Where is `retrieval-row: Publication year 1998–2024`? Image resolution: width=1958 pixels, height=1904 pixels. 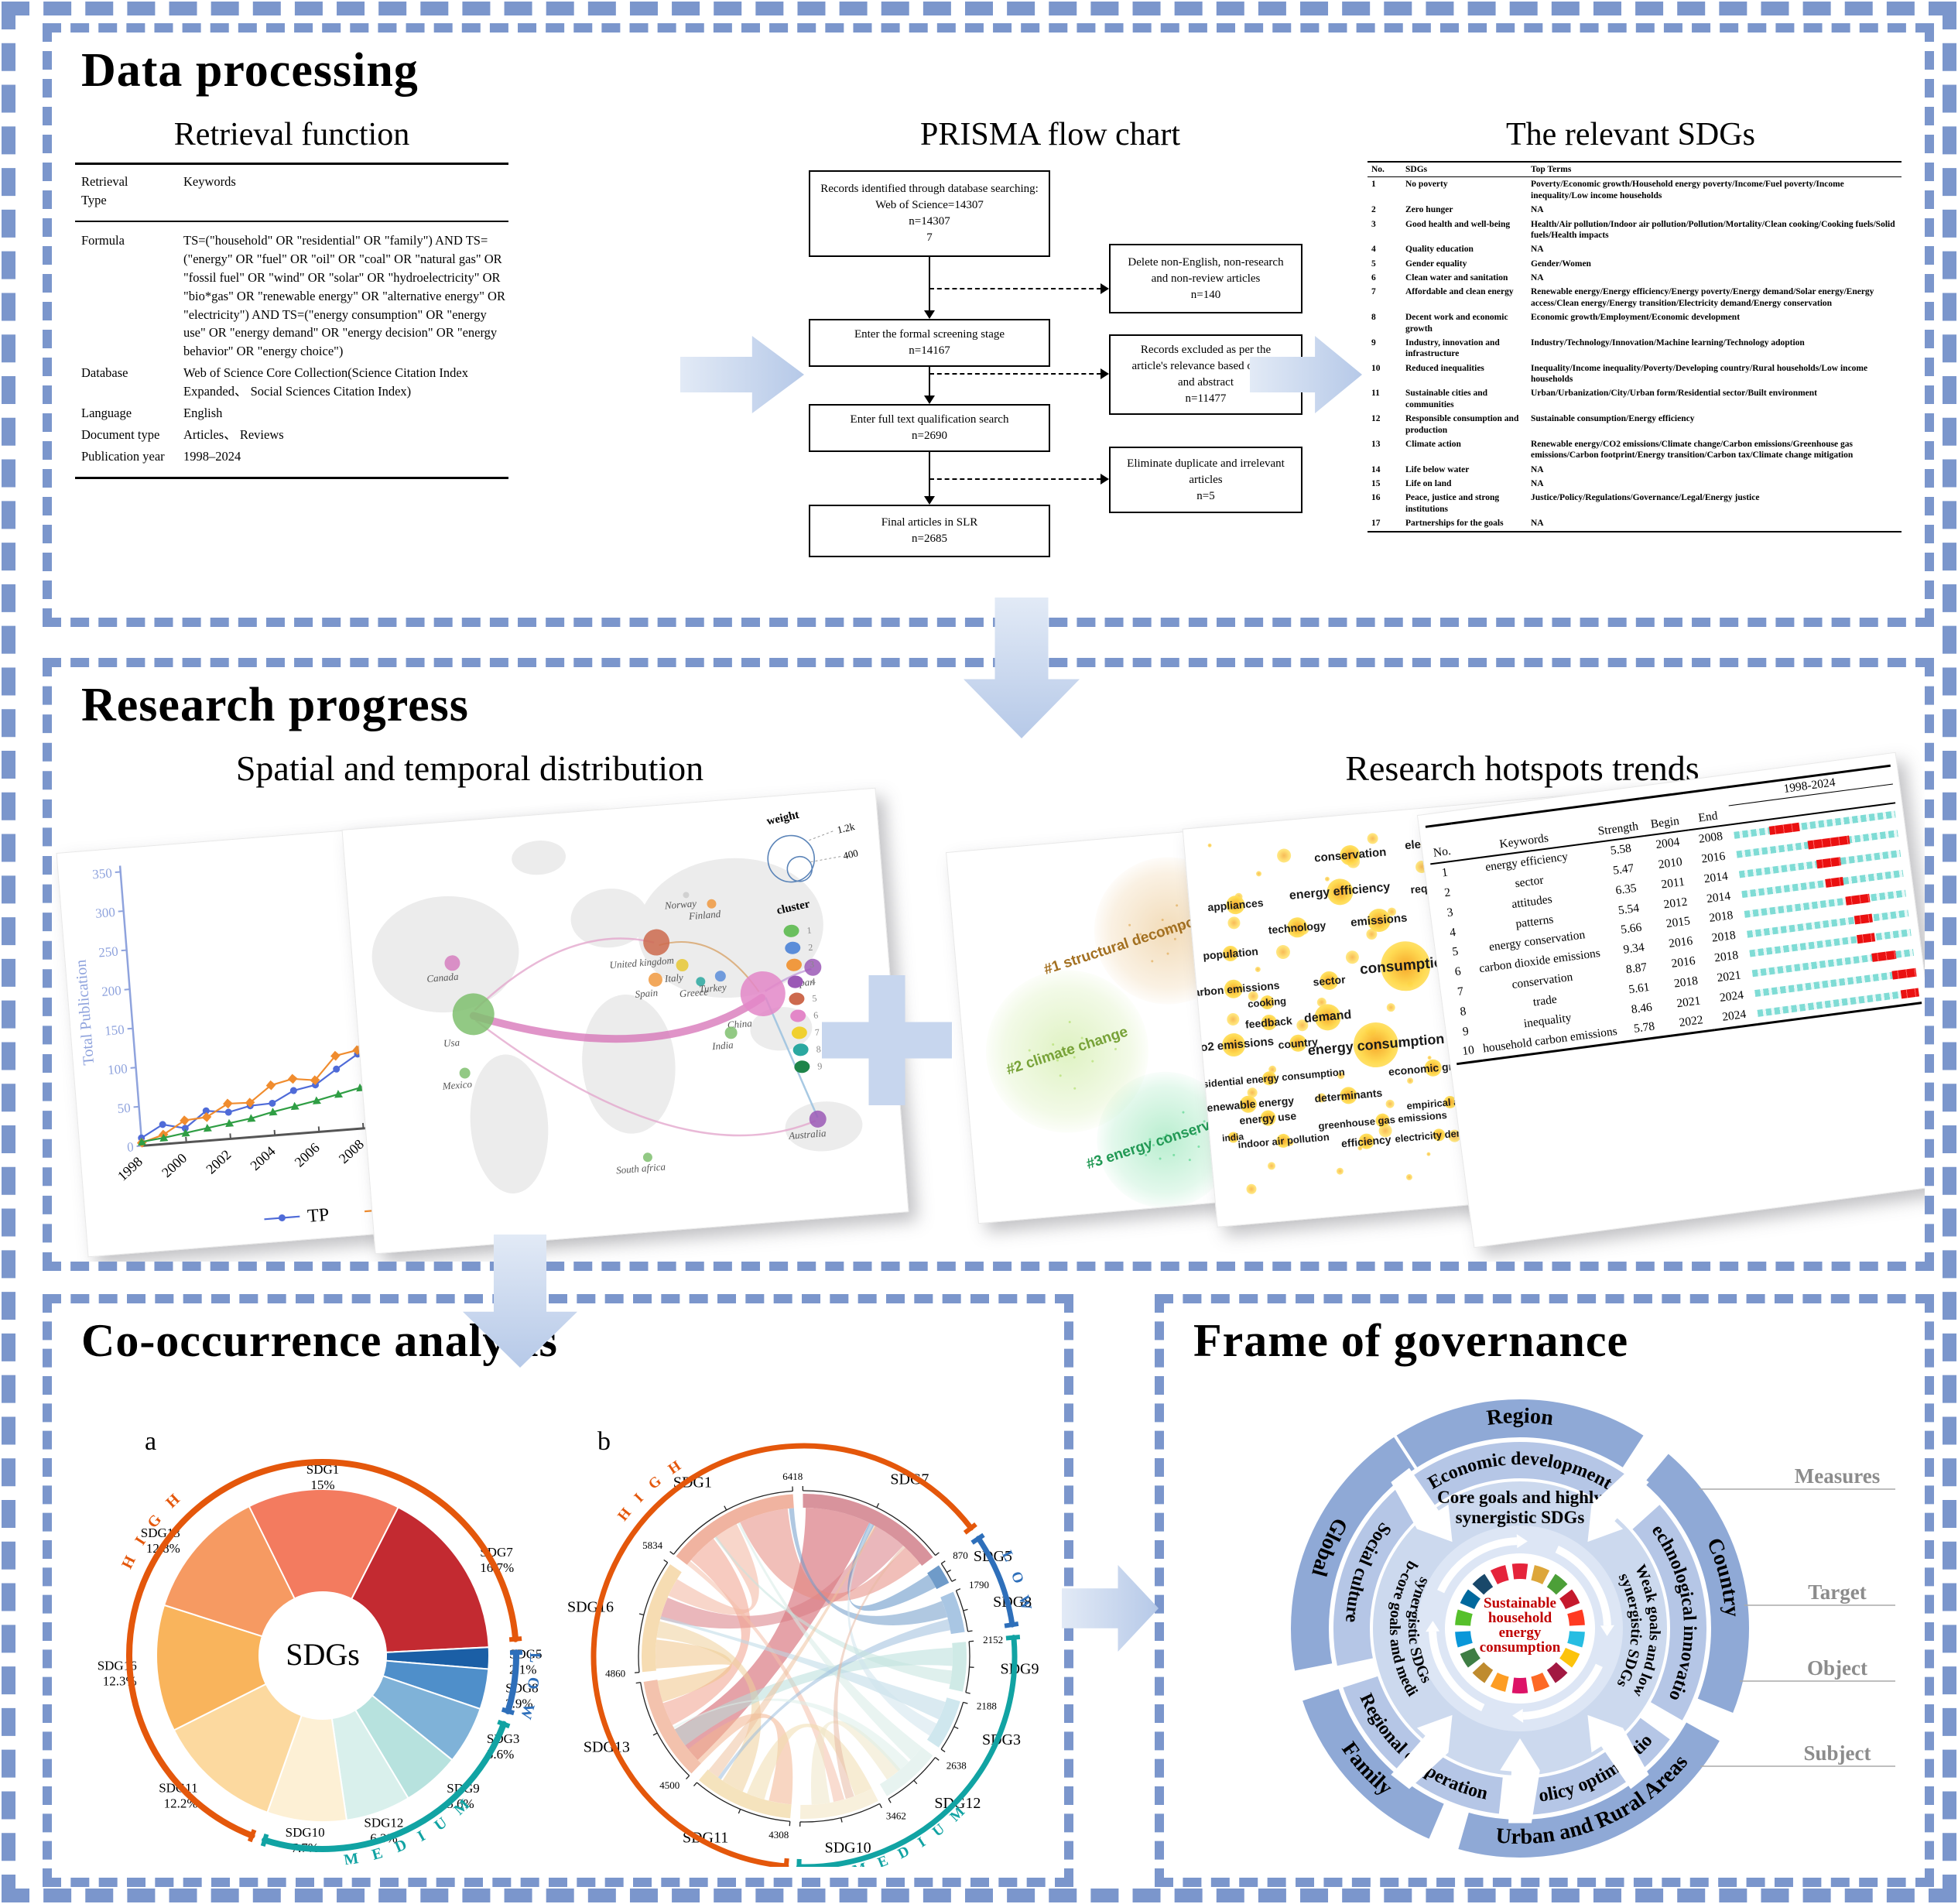 retrieval-row: Publication year 1998–2024 is located at coordinates (161, 456).